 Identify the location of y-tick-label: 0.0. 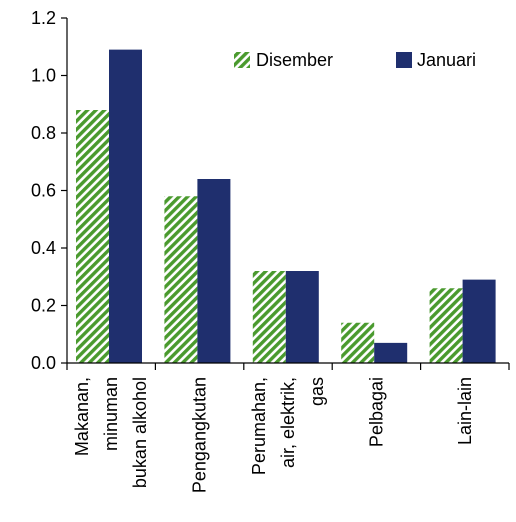
(43, 363).